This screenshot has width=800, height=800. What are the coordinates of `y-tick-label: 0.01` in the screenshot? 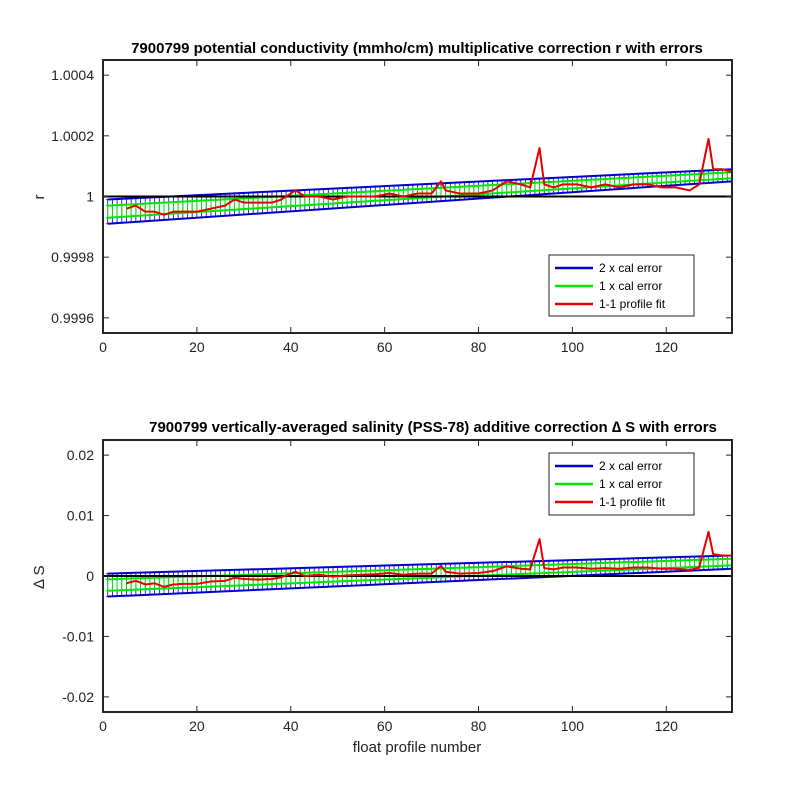 It's located at (80, 516).